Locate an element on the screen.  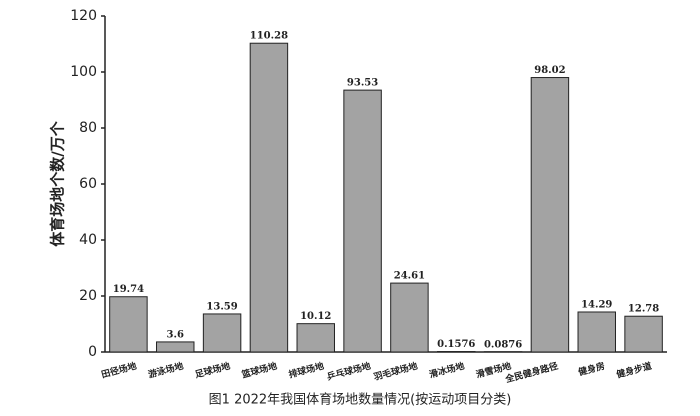
value-label: 13.59 is located at coordinates (221, 306).